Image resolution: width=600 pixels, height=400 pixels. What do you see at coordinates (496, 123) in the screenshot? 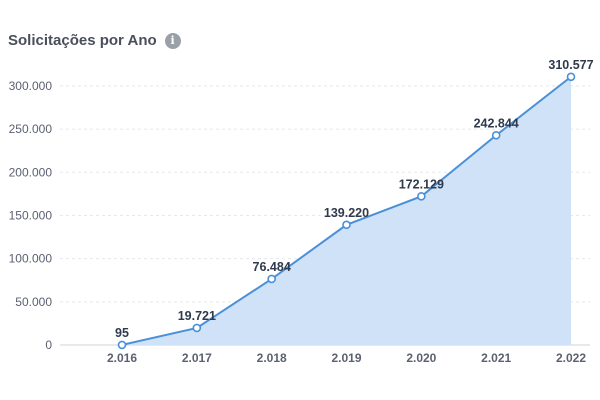
I see `data-label: 242.844` at bounding box center [496, 123].